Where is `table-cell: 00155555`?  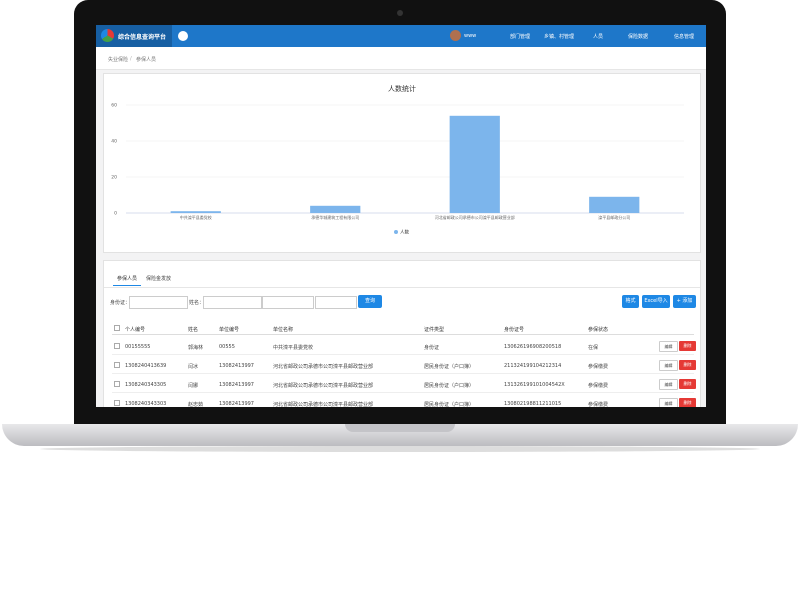
table-cell: 00155555 is located at coordinates (138, 347).